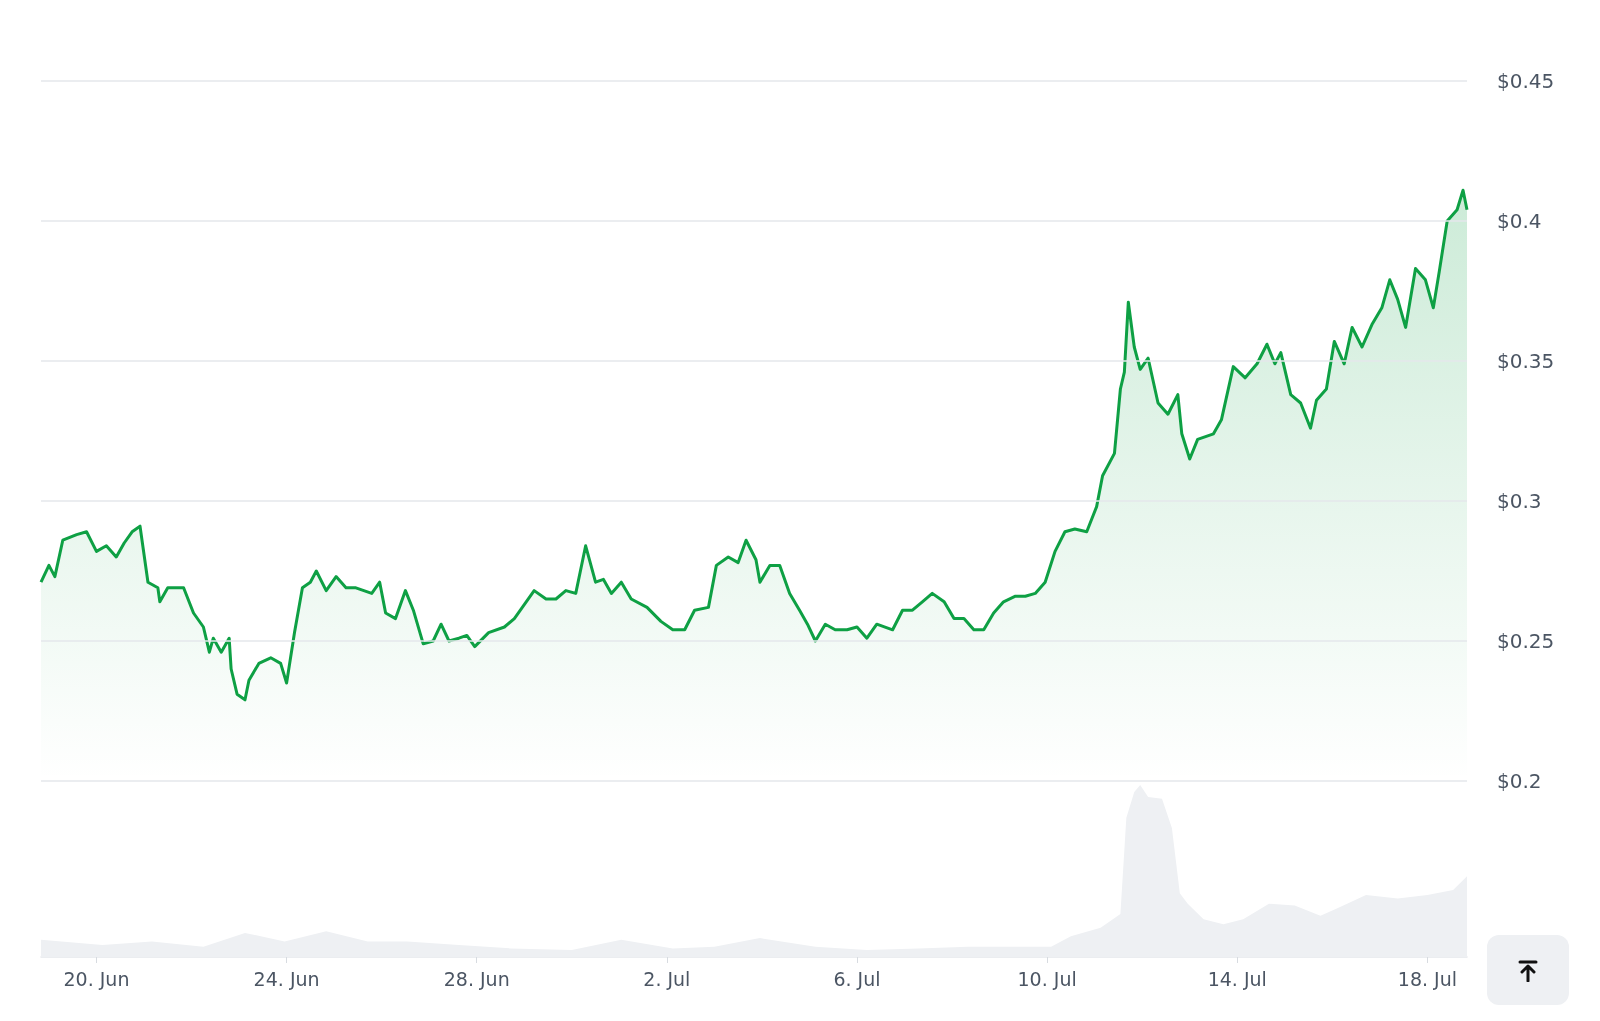 The height and width of the screenshot is (1021, 1600). What do you see at coordinates (286, 978) in the screenshot?
I see `x-tick-label: 24. Jun` at bounding box center [286, 978].